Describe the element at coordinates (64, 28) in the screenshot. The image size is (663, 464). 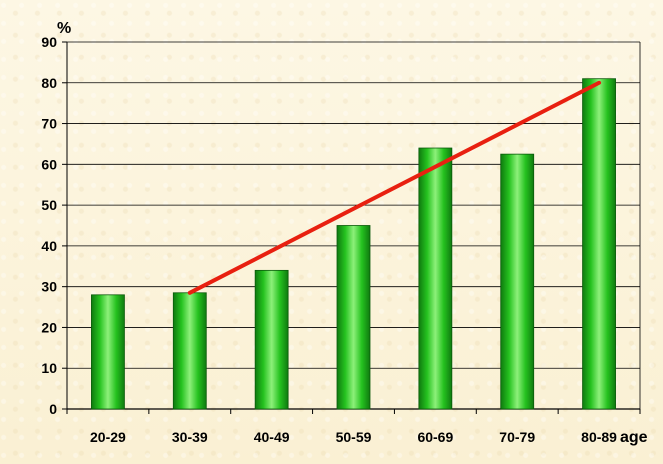
I see `y-axis-label: %` at that location.